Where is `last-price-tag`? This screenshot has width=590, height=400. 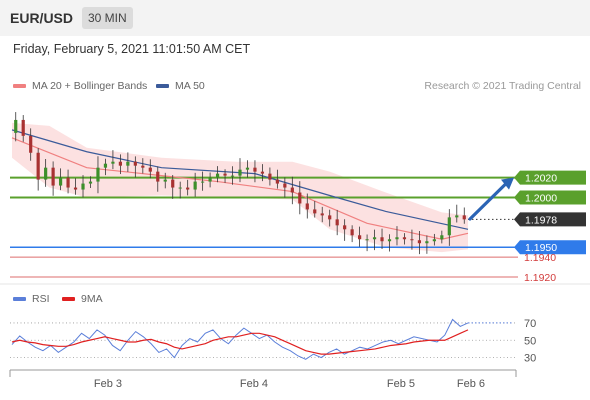 last-price-tag is located at coordinates (550, 219).